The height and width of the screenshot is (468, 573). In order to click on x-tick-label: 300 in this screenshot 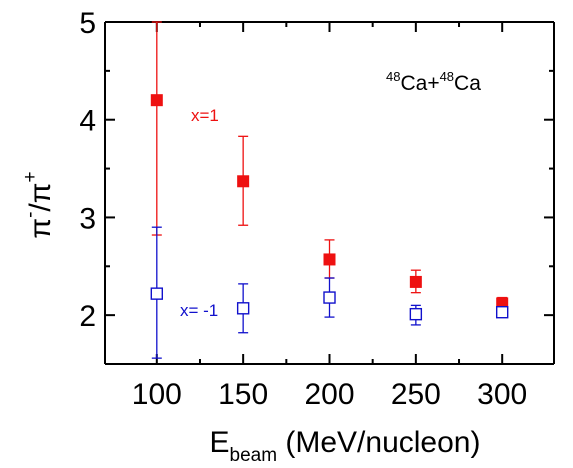, I will do `click(502, 394)`.